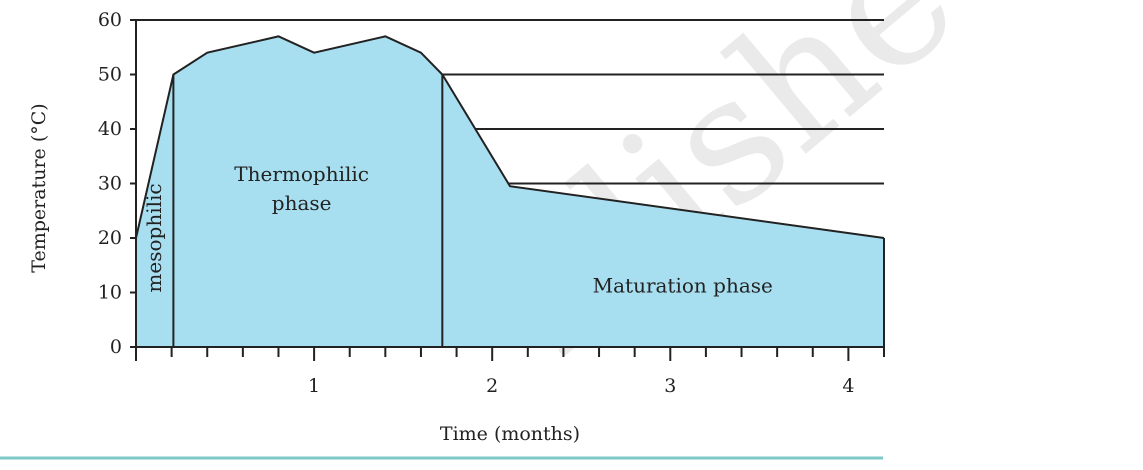  I want to click on y-tick-label-40: 40, so click(110, 129).